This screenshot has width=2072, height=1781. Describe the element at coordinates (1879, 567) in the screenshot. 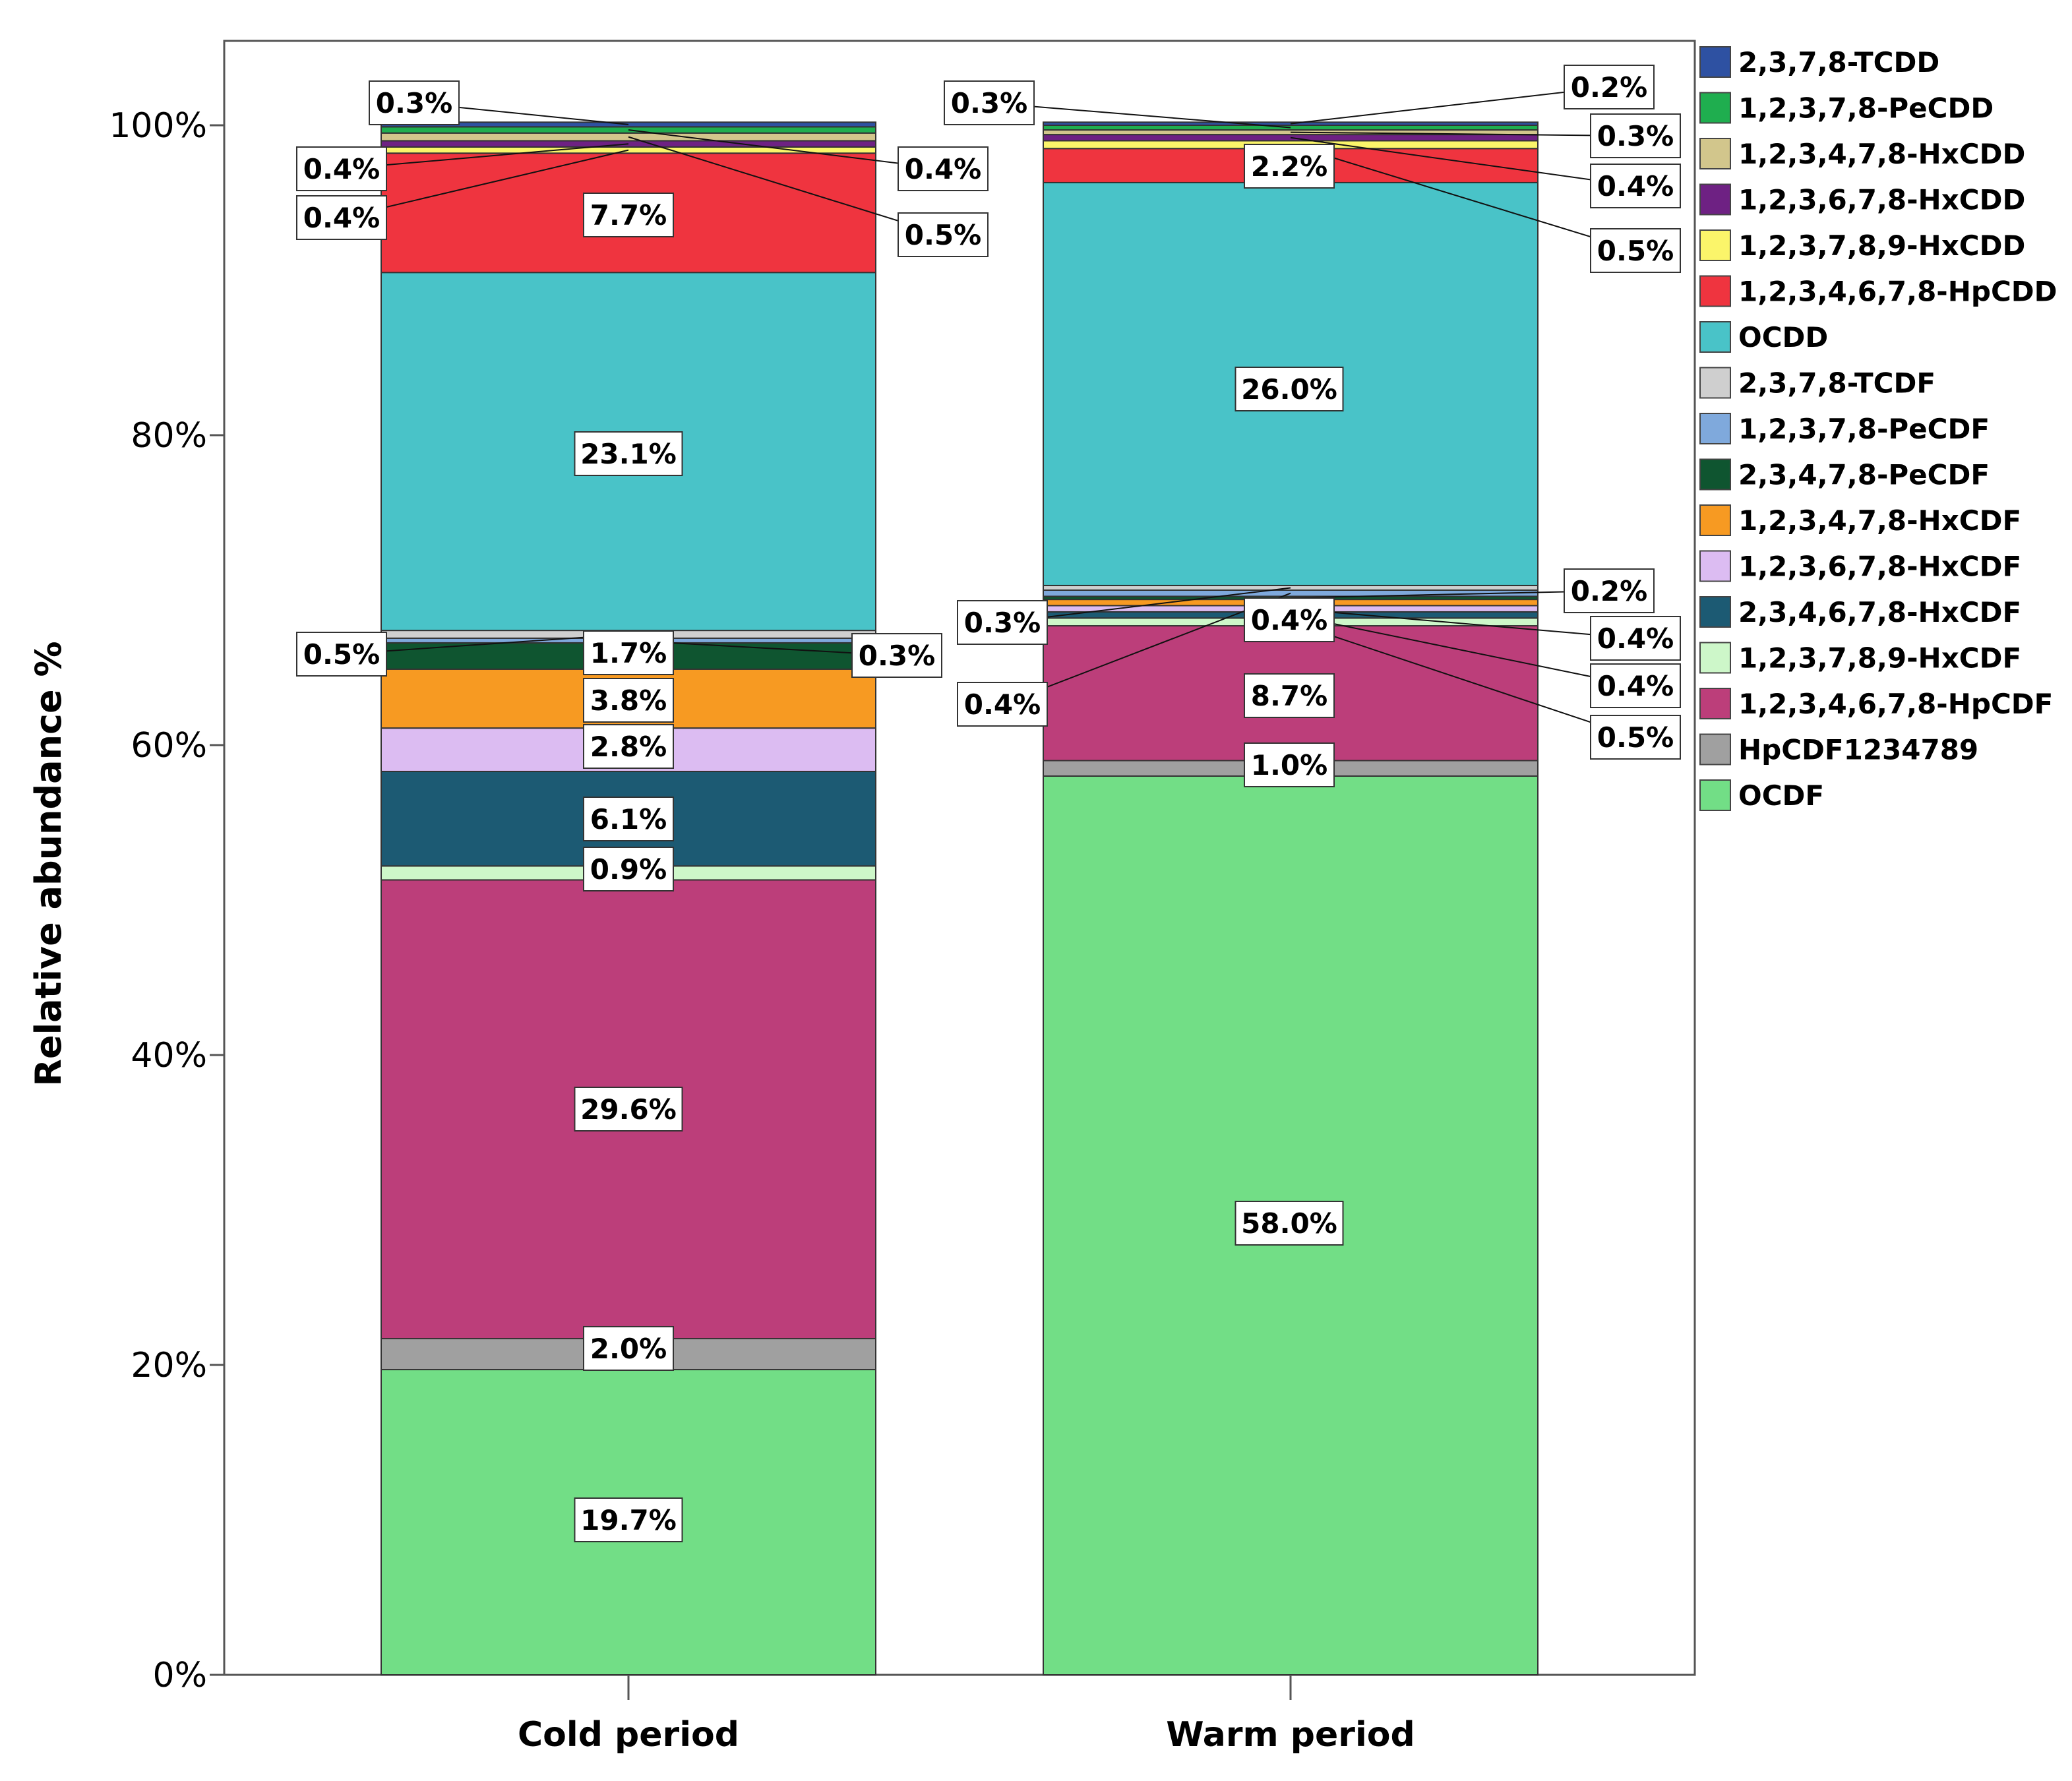

I see `legend-label-1-2-3-6-7-8-hxcdf: 1,2,3,6,7,8-HxCDF` at that location.